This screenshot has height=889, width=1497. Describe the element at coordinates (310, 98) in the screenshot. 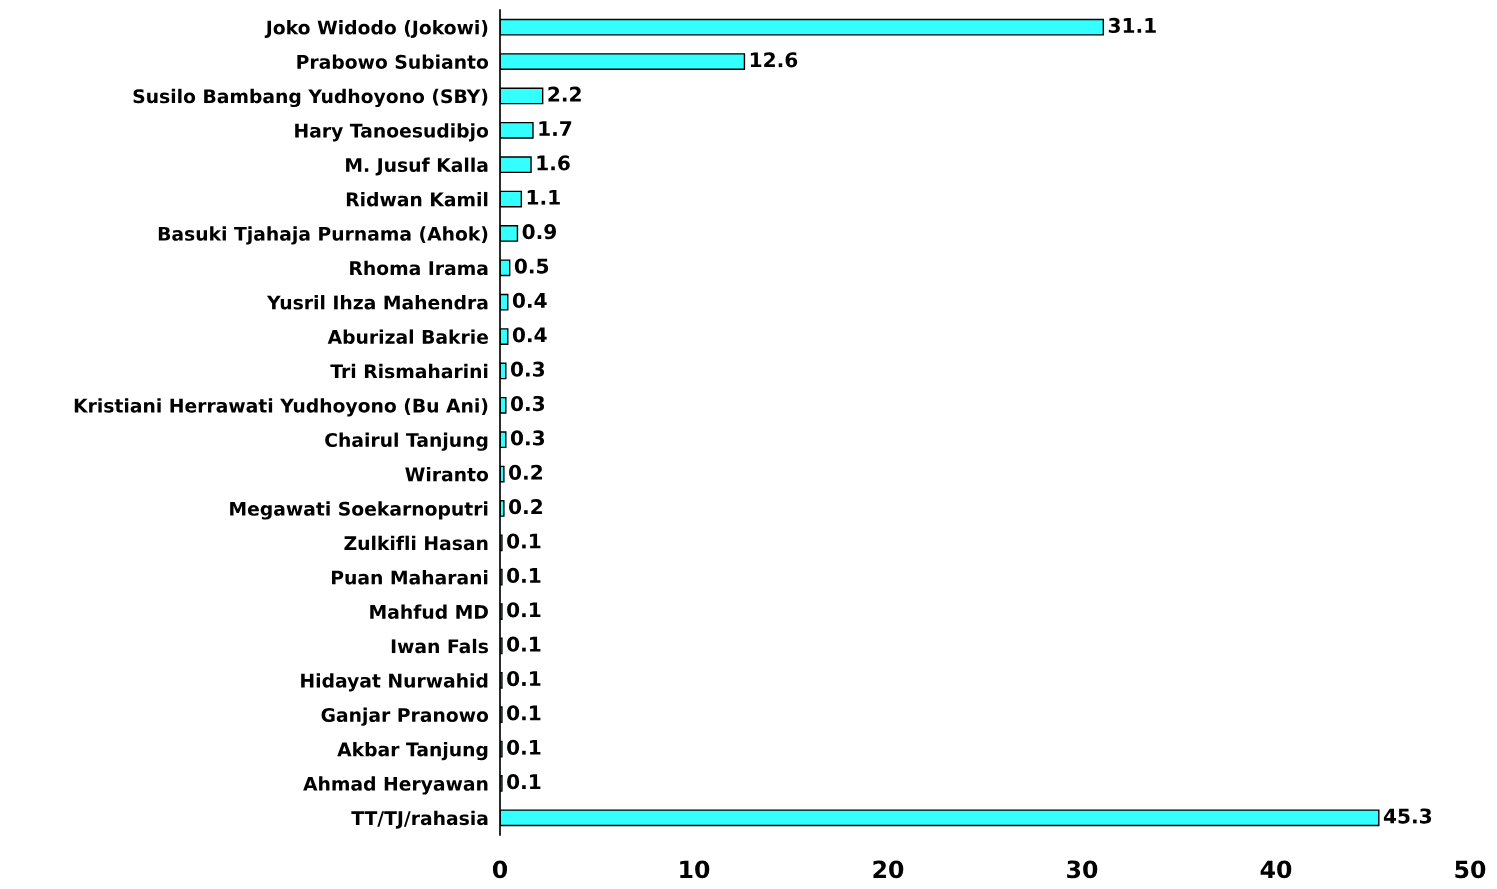

I see `y-tick-label: Susilo Bambang Yudhoyono (SBY)` at that location.